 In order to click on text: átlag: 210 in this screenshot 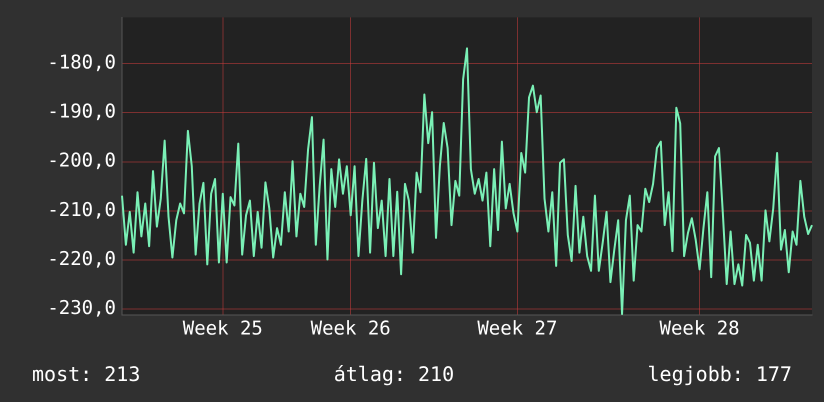, I will do `click(394, 374)`.